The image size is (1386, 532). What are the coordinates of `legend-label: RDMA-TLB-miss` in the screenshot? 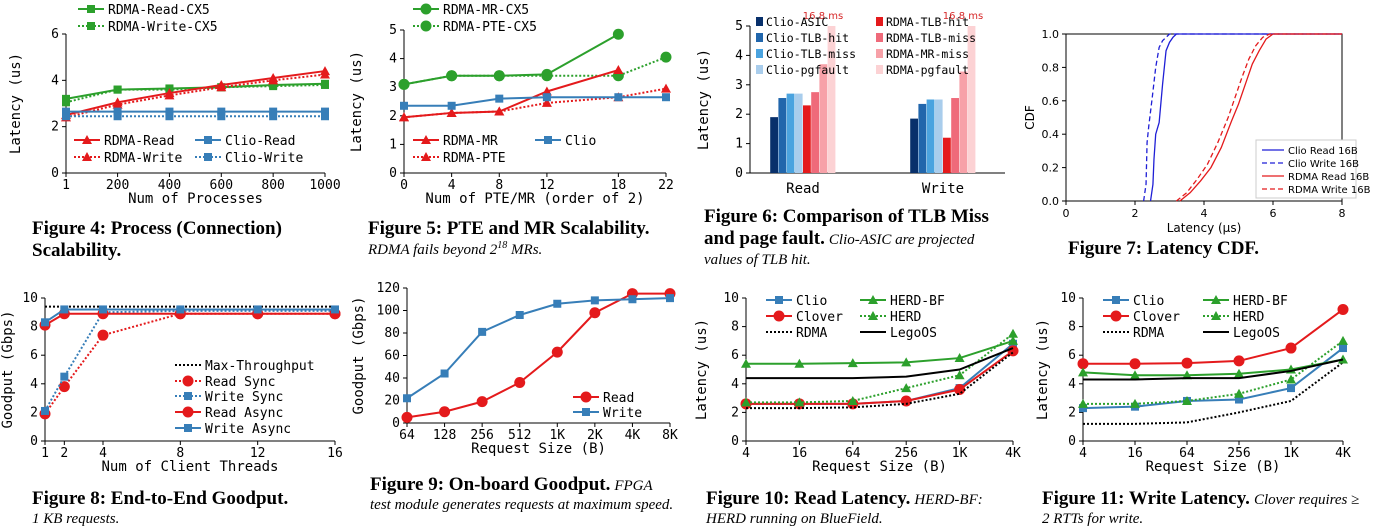 It's located at (931, 38).